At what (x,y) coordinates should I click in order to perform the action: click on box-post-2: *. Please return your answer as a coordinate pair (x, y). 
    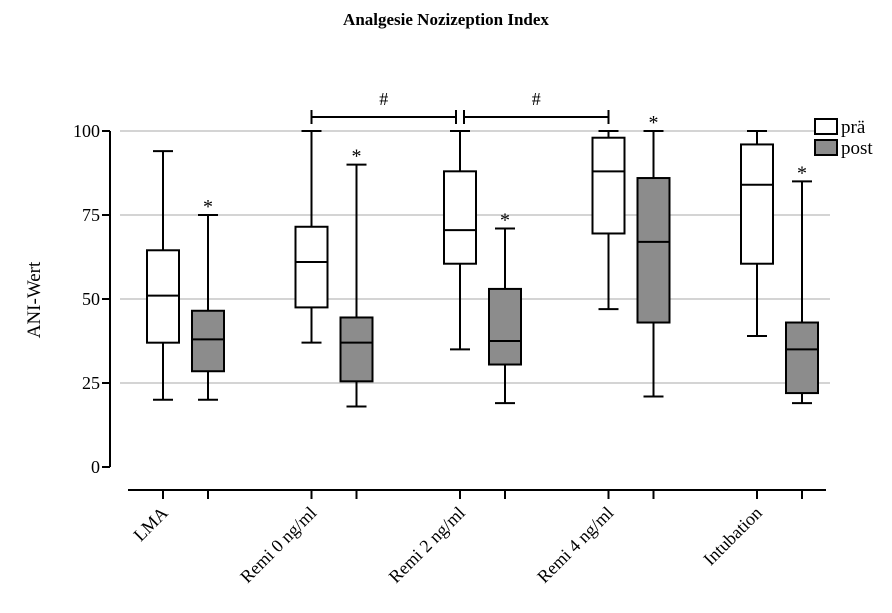
    Looking at the image, I should click on (505, 306).